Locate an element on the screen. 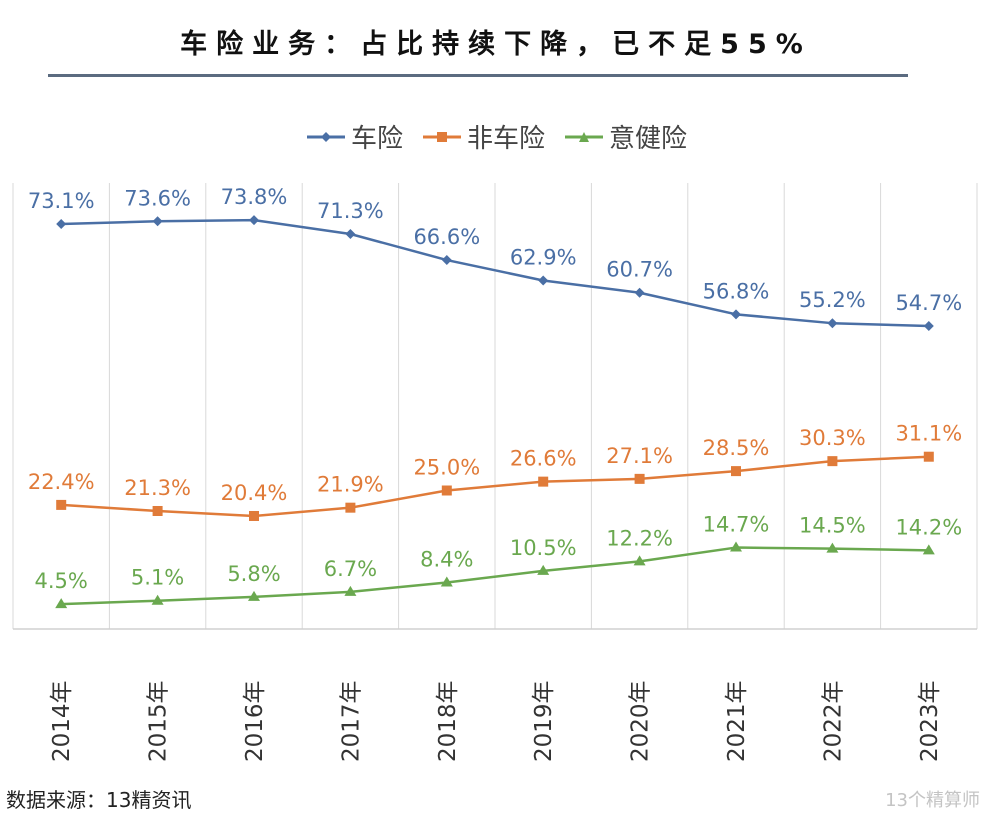 This screenshot has height=824, width=992. legend-label-car: 车险 is located at coordinates (376, 139).